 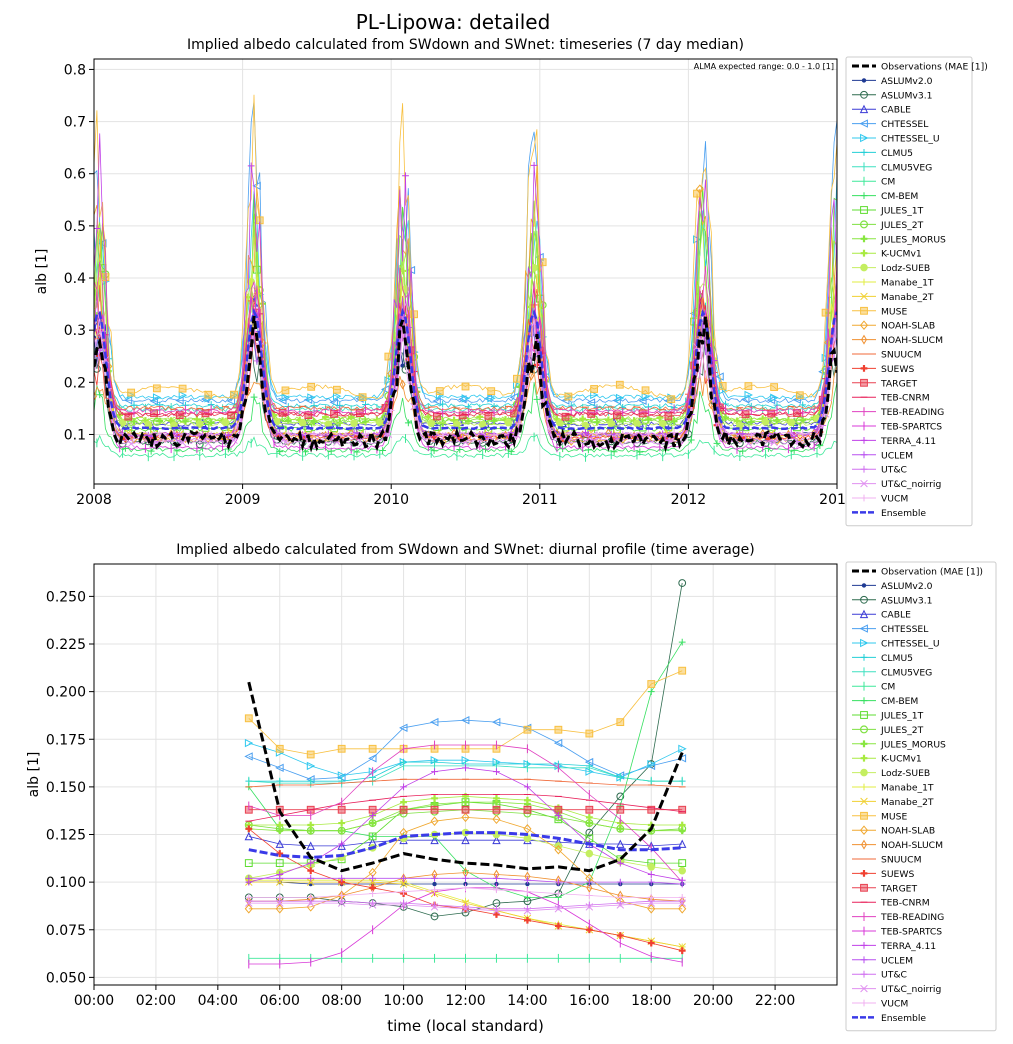 What do you see at coordinates (893, 297) in the screenshot?
I see `legend-entry: Manabe_2T` at bounding box center [893, 297].